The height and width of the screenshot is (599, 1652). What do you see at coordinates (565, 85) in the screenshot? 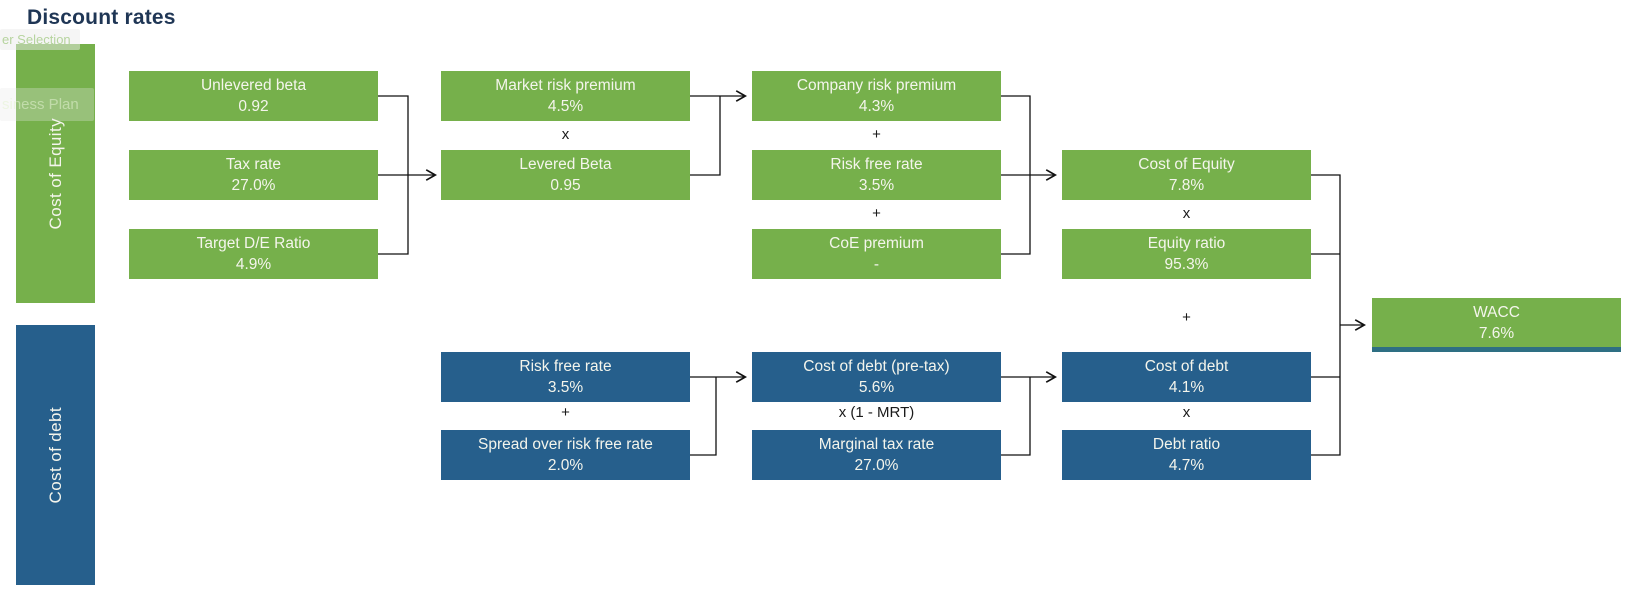
I see `node-label: Market risk premium` at bounding box center [565, 85].